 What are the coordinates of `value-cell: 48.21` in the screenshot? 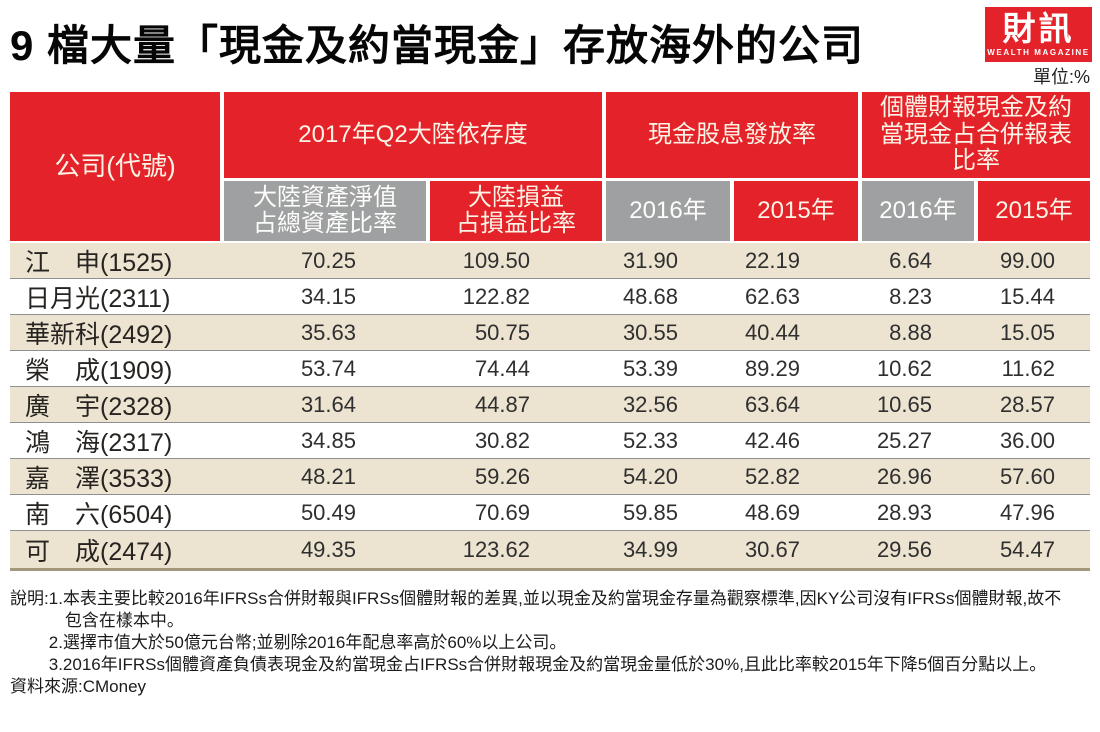 It's located at (328, 476).